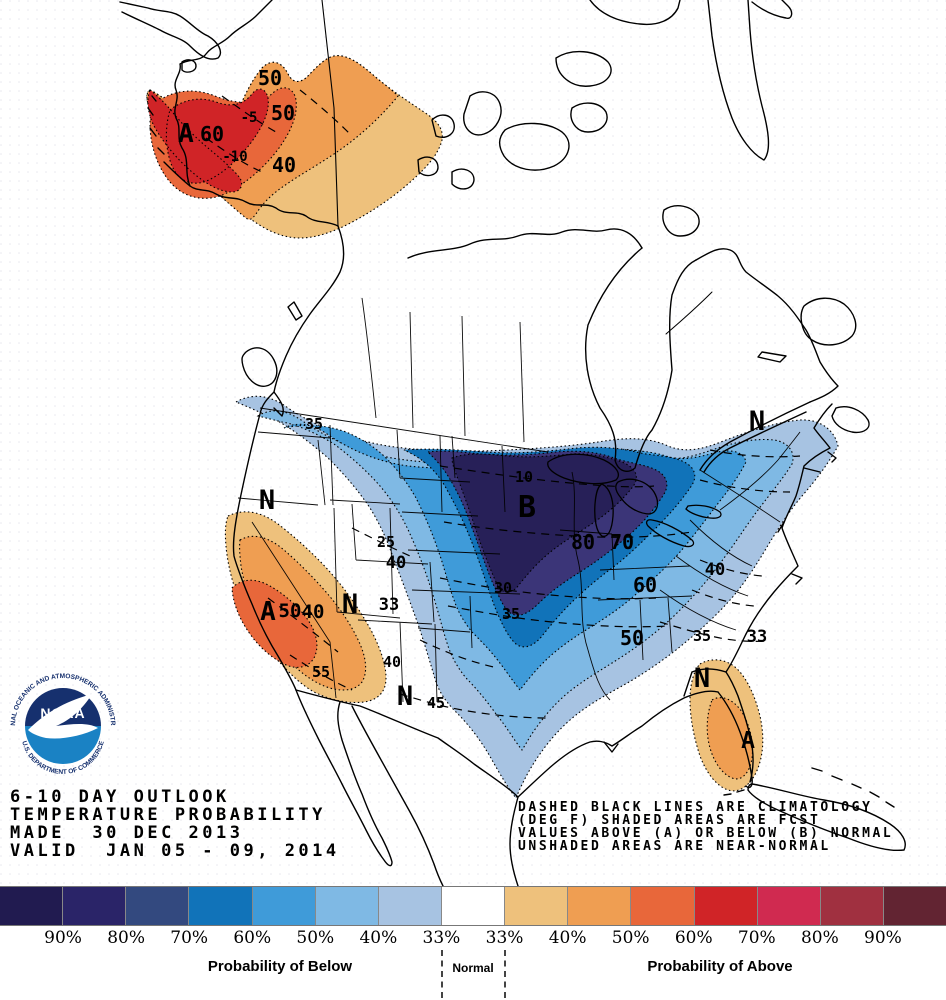 This screenshot has height=1000, width=946. Describe the element at coordinates (436, 703) in the screenshot. I see `map-label-45: 45` at that location.